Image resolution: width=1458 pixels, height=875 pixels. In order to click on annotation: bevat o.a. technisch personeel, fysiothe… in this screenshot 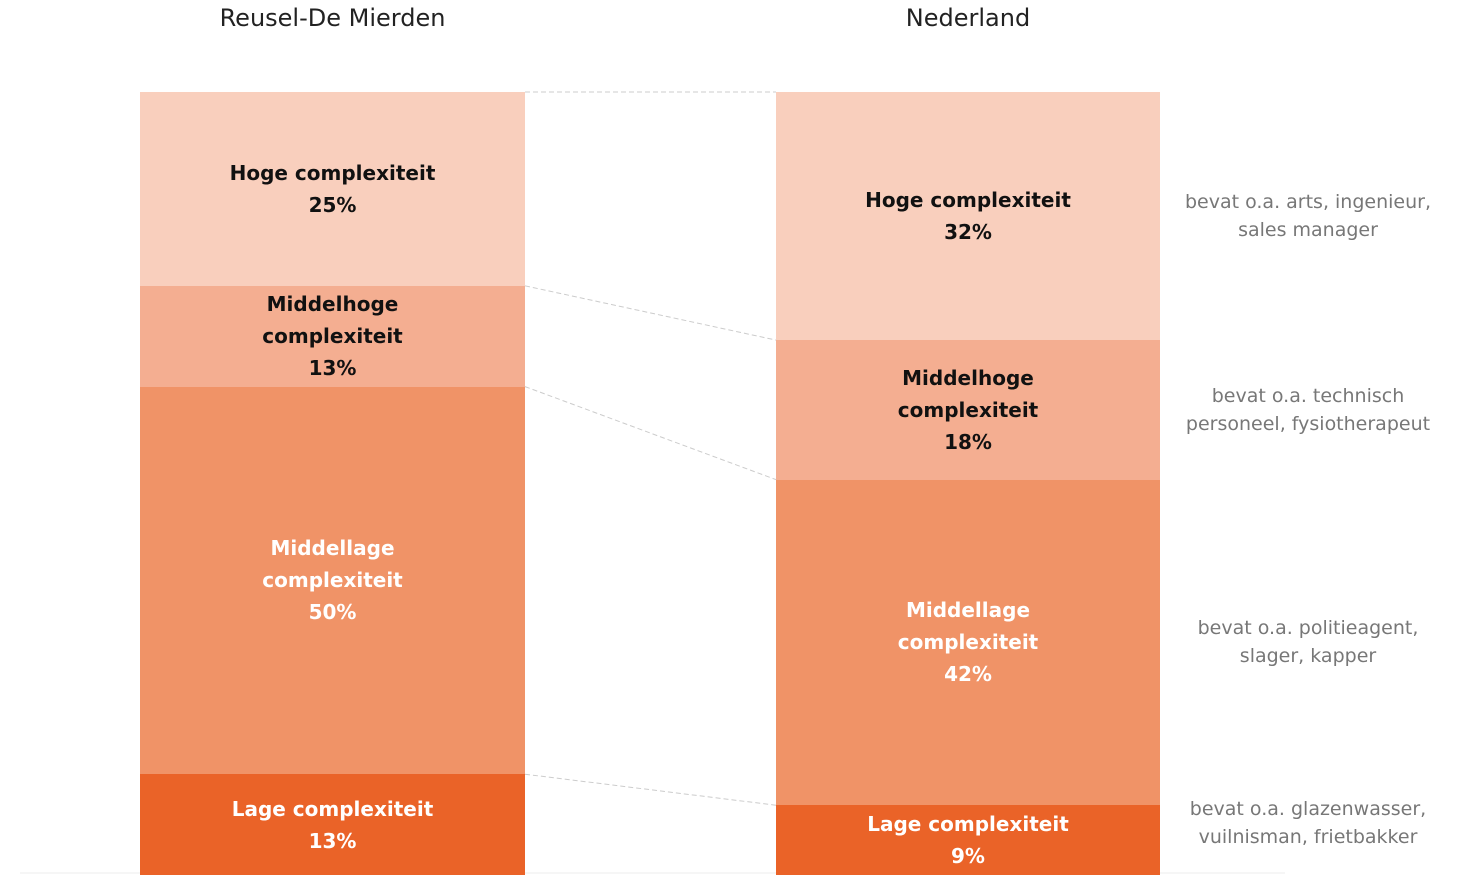, I will do `click(1308, 409)`.